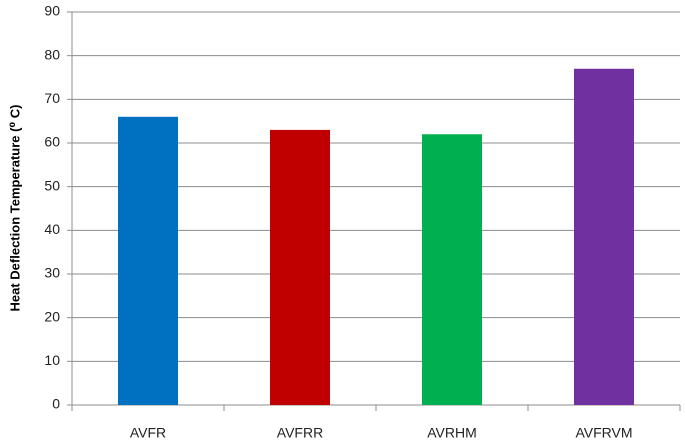 This screenshot has height=444, width=685. What do you see at coordinates (452, 433) in the screenshot?
I see `x-tick-label: AVRHM` at bounding box center [452, 433].